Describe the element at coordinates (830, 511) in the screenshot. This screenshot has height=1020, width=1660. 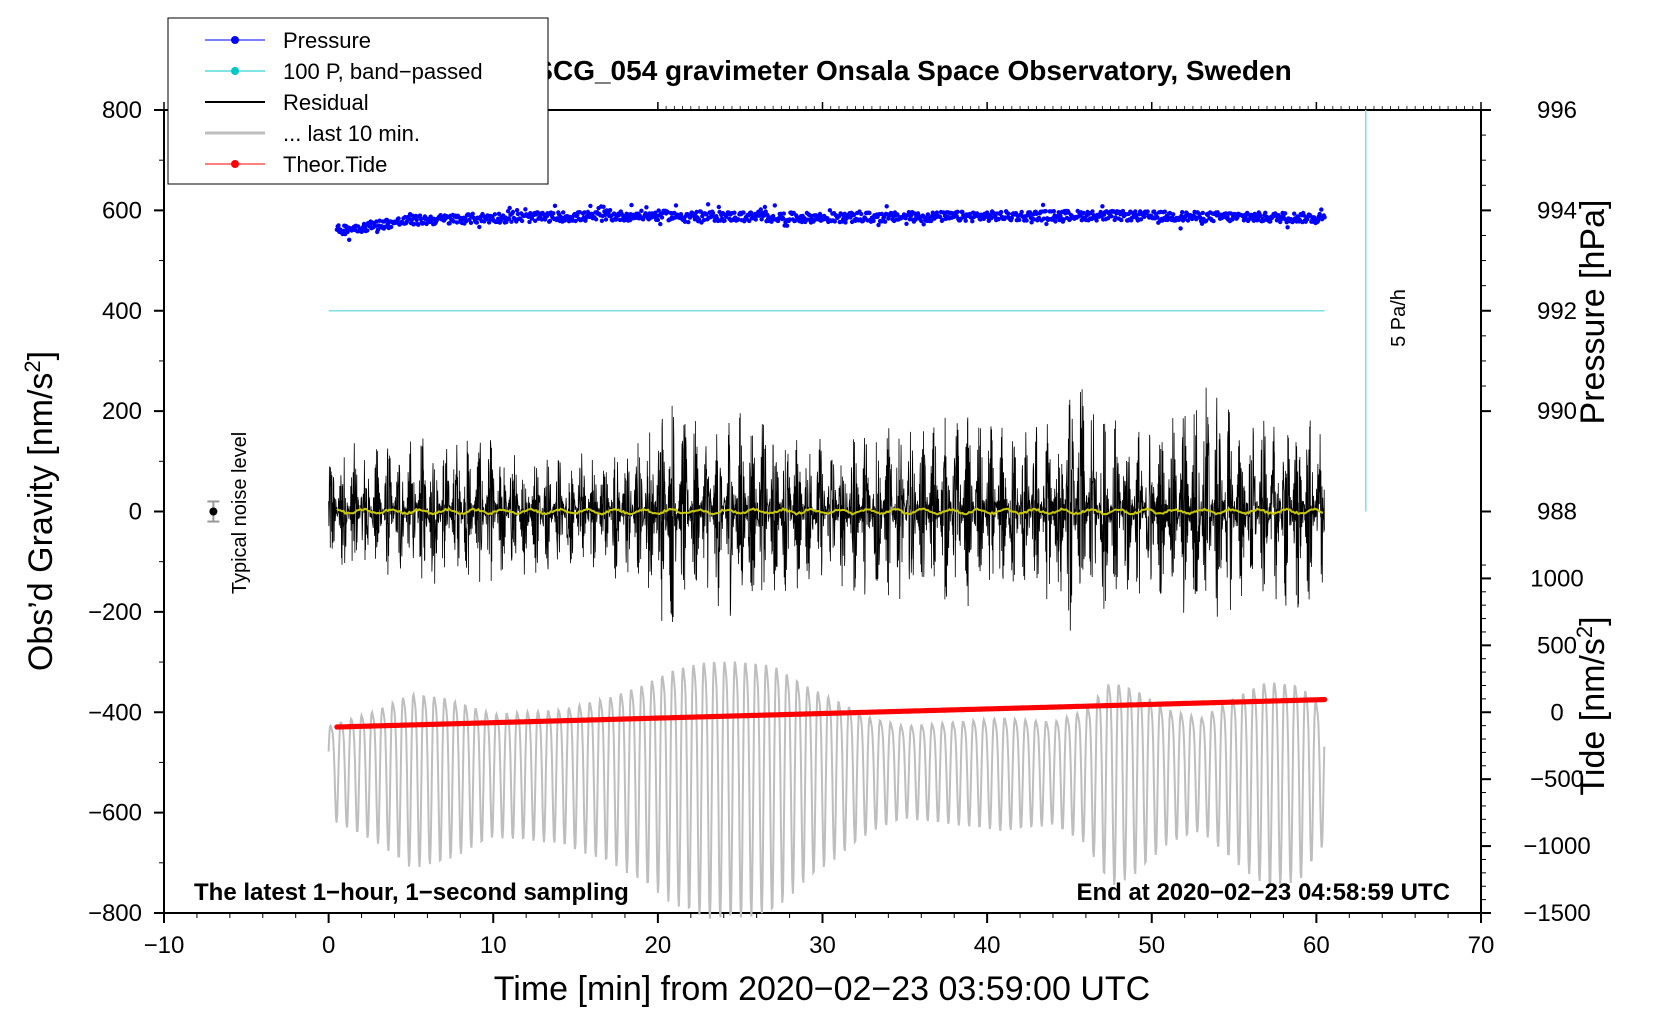
I see `series-residual-smoothed` at that location.